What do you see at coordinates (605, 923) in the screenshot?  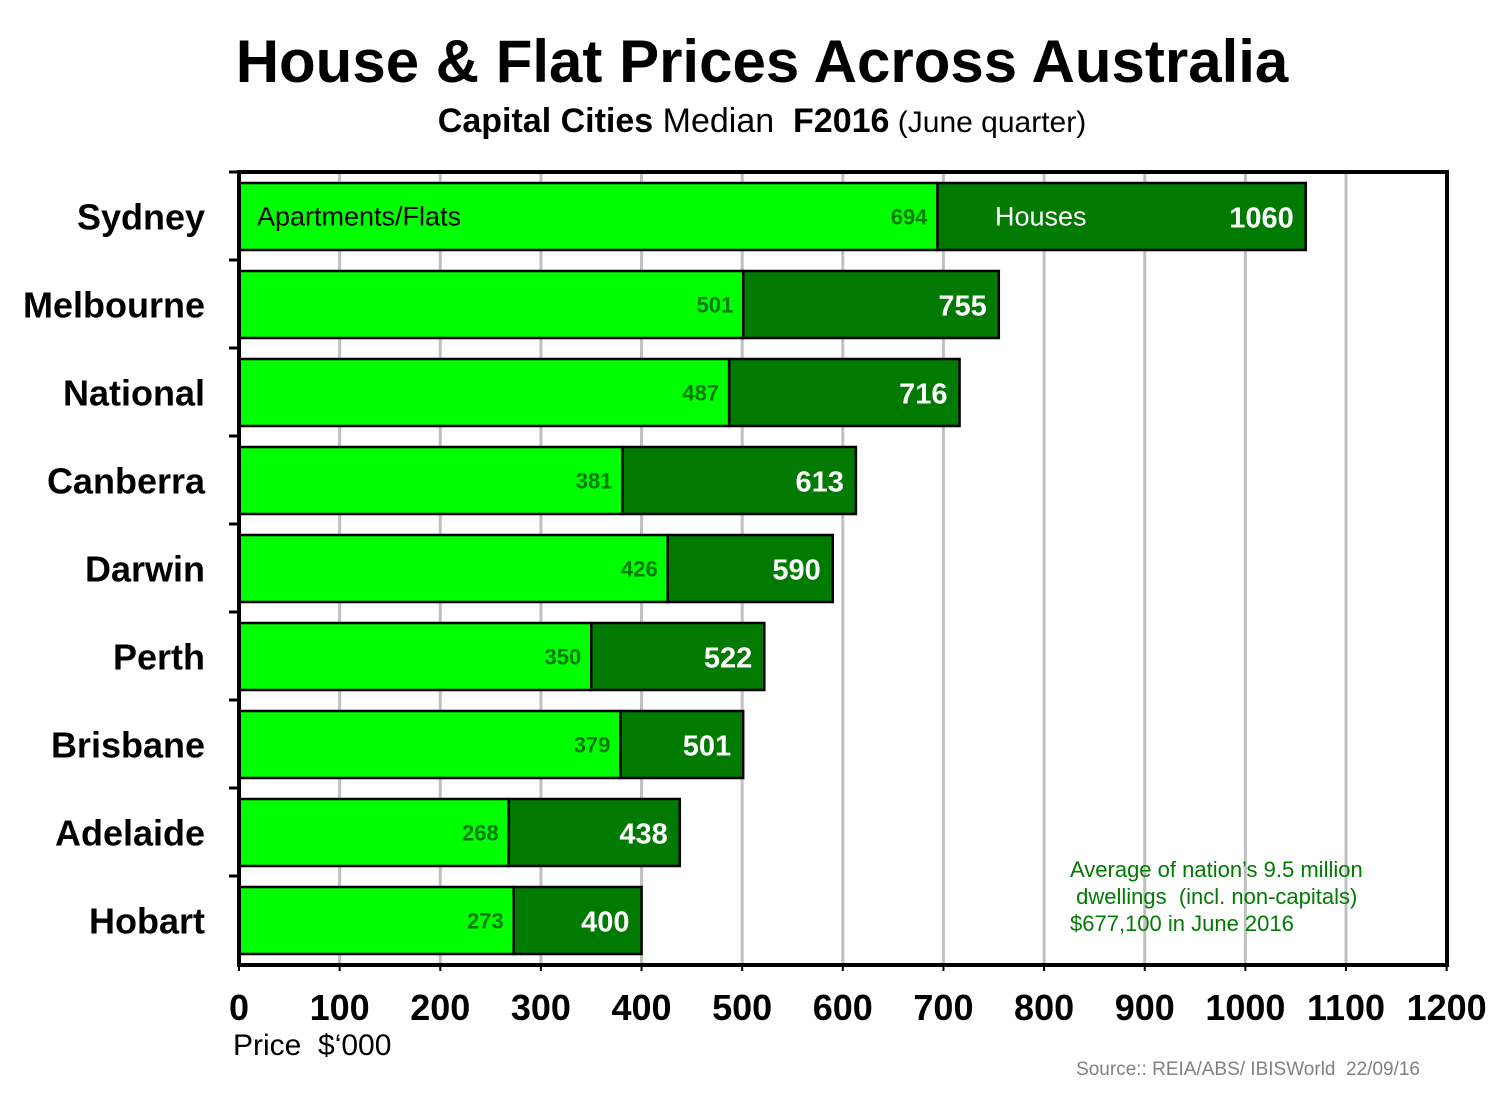 I see `houses-value-label: 400` at bounding box center [605, 923].